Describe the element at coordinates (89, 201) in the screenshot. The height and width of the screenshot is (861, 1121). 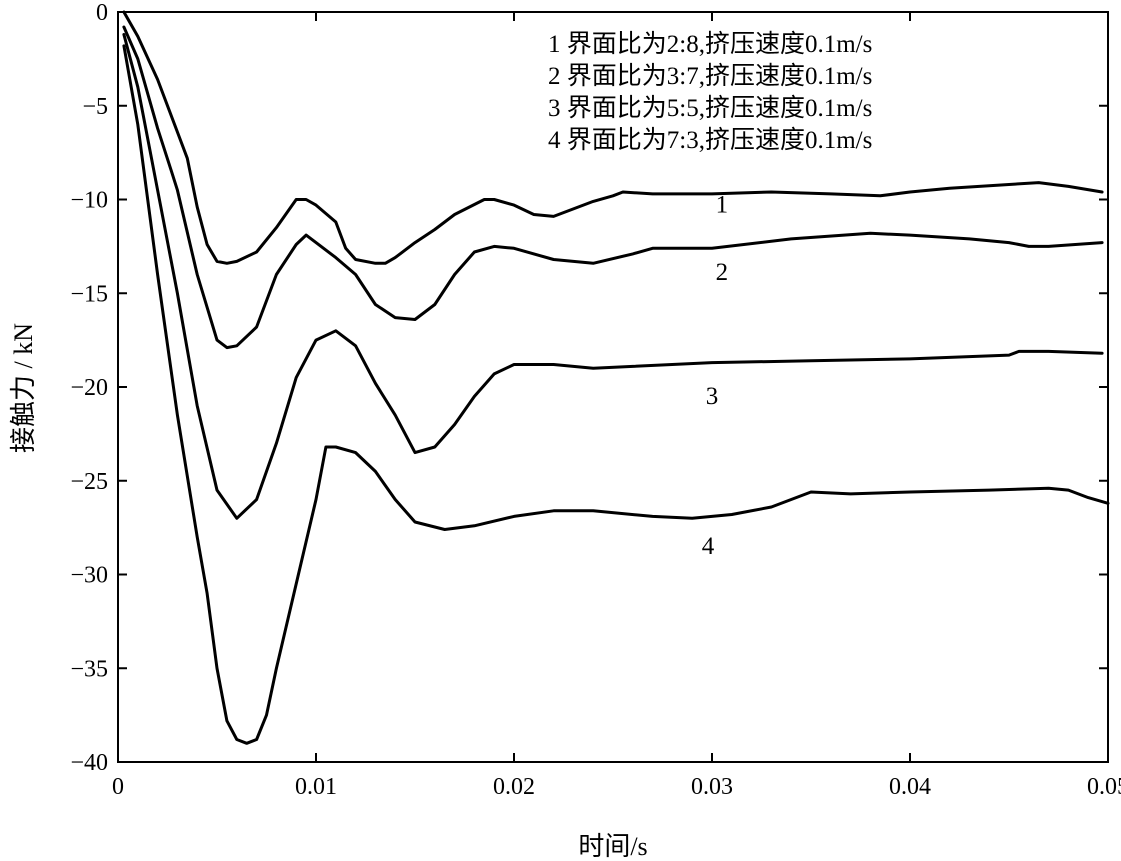
I see `y-tick-label: −10` at that location.